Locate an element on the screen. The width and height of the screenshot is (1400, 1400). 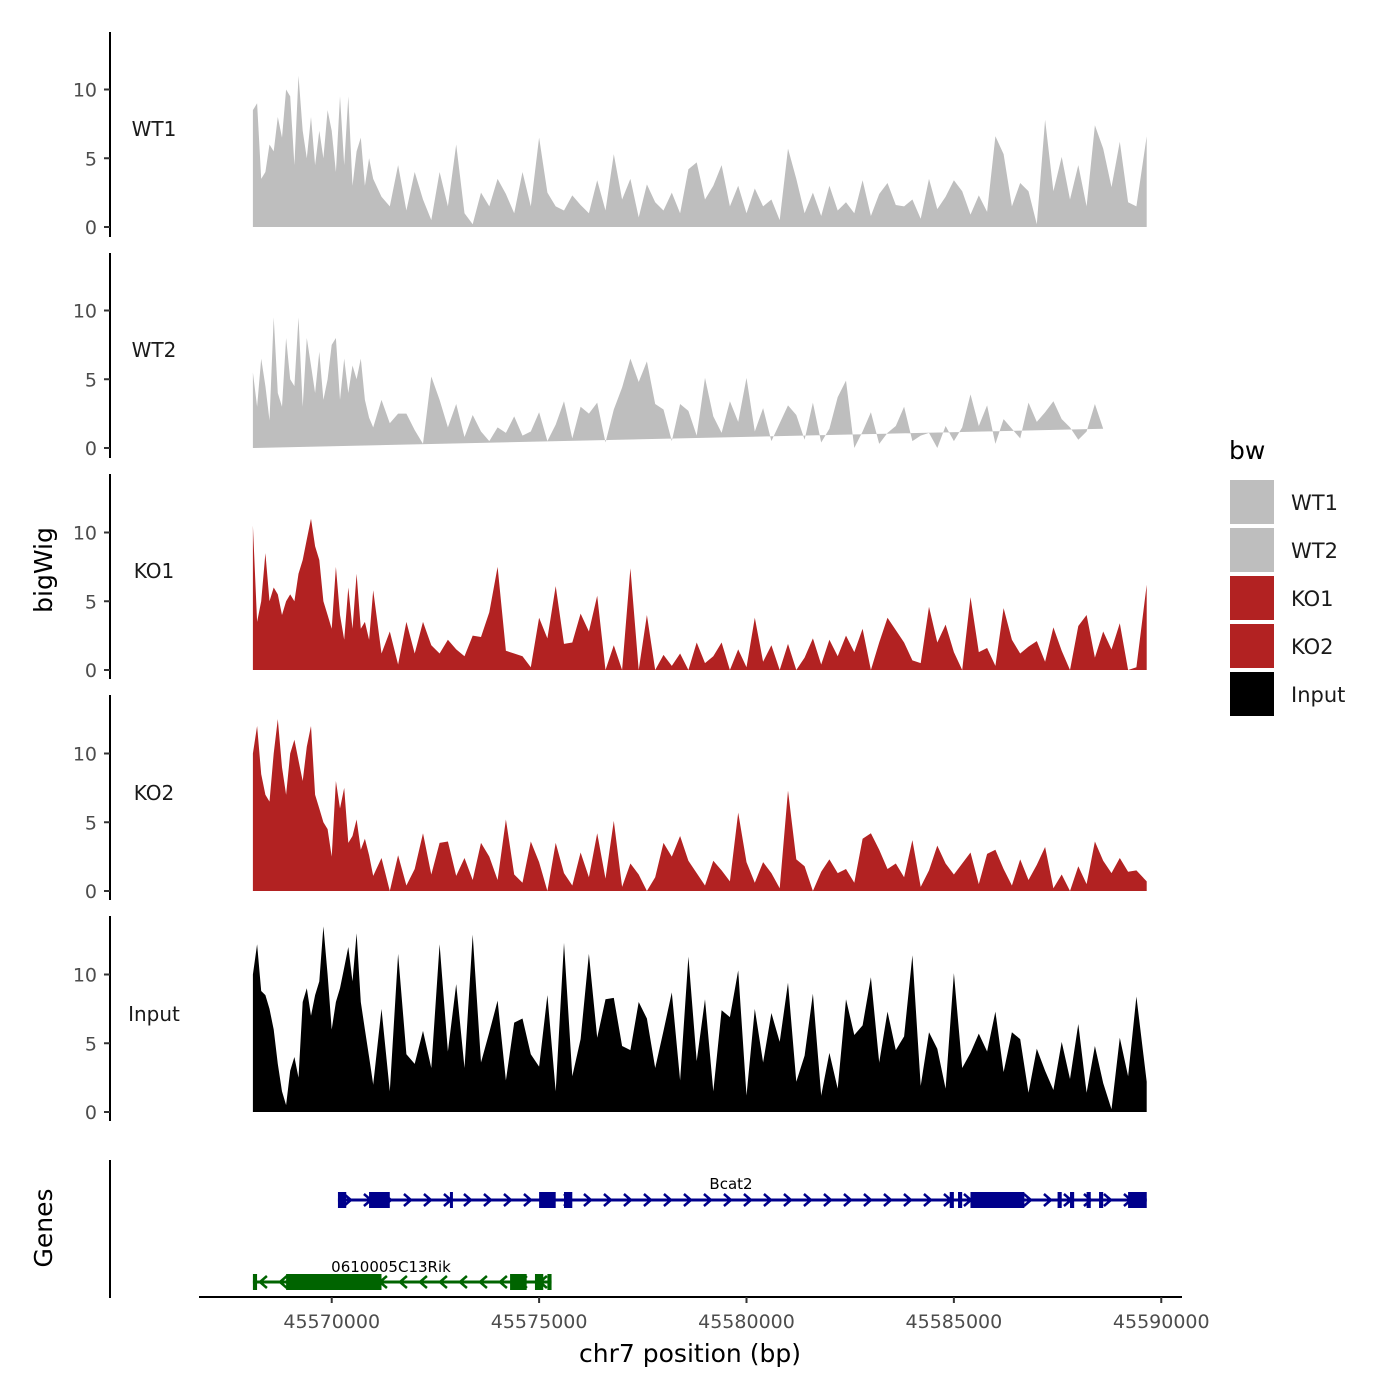
gene-0610005c13rik: 0610005C13Rik is located at coordinates (402, 1274).